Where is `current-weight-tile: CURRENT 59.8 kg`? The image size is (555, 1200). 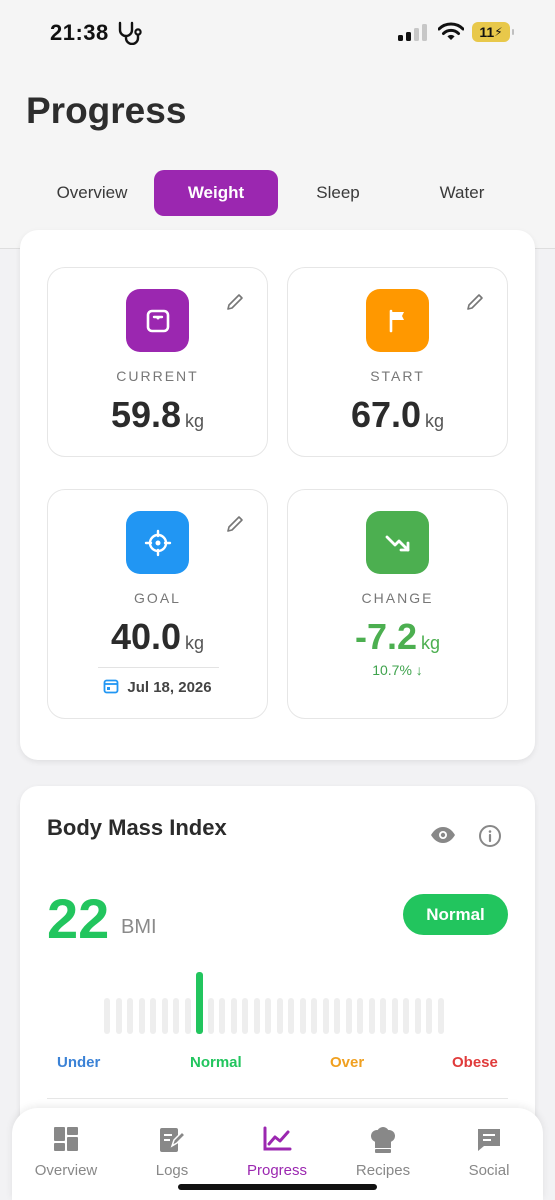
current-weight-tile: CURRENT 59.8 kg is located at coordinates (157, 362).